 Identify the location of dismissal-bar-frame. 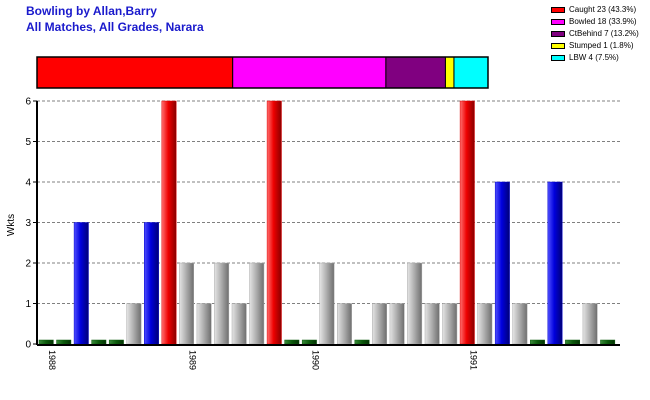
(262, 72).